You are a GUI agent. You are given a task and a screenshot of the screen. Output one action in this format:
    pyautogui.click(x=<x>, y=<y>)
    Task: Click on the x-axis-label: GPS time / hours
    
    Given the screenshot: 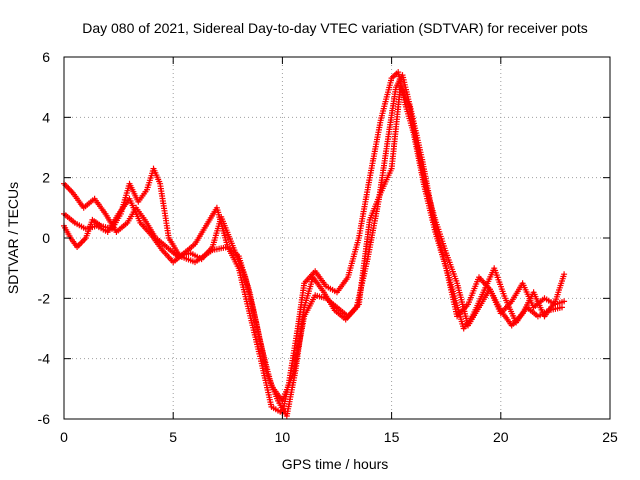 What is the action you would take?
    pyautogui.click(x=335, y=464)
    